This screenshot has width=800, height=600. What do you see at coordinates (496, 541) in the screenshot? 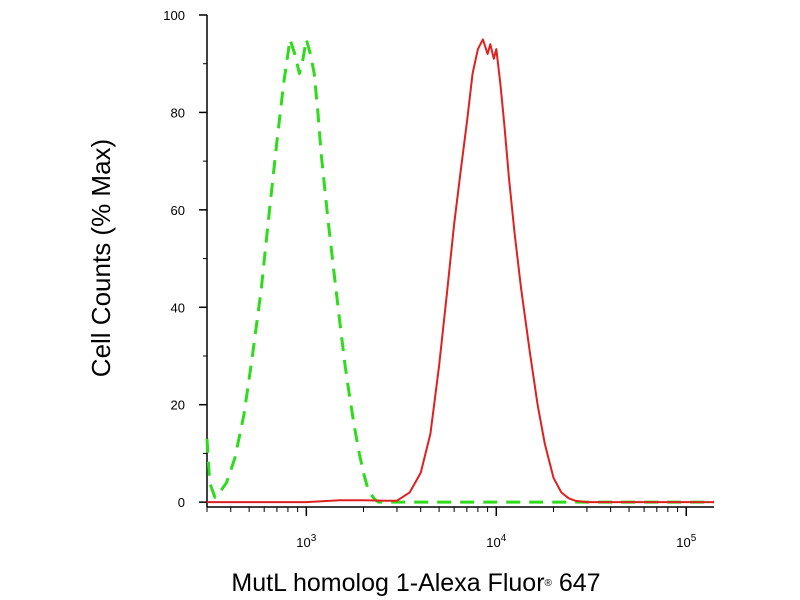
I see `x-tick-label: 10⁴` at bounding box center [496, 541].